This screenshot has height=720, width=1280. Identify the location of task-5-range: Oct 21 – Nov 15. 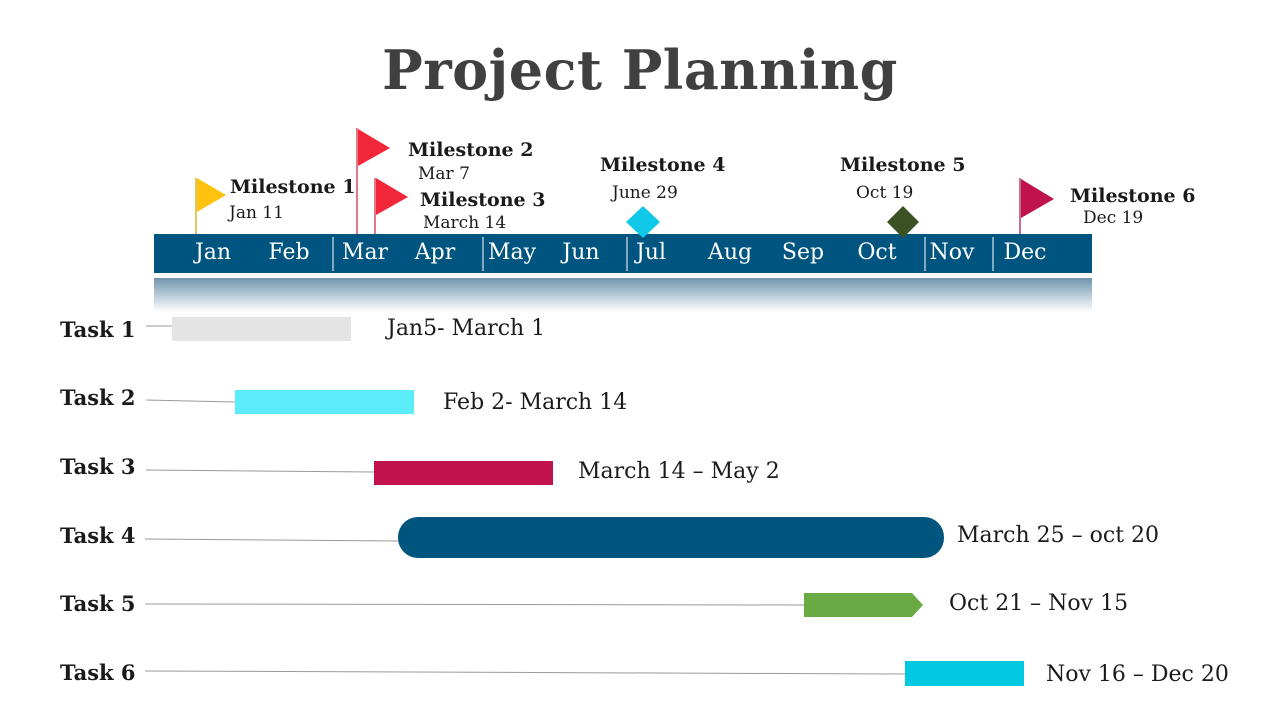
(1039, 603).